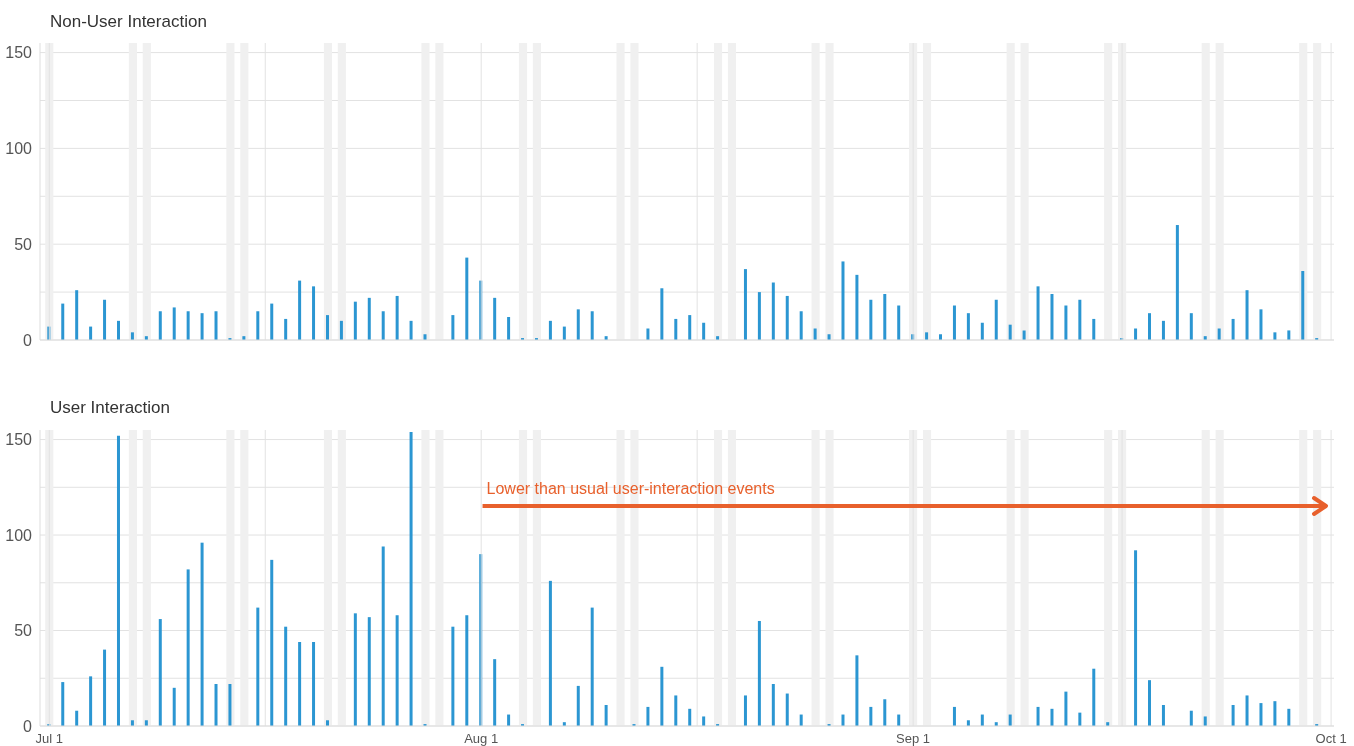  I want to click on chart-title: Non-User Interaction, so click(128, 22).